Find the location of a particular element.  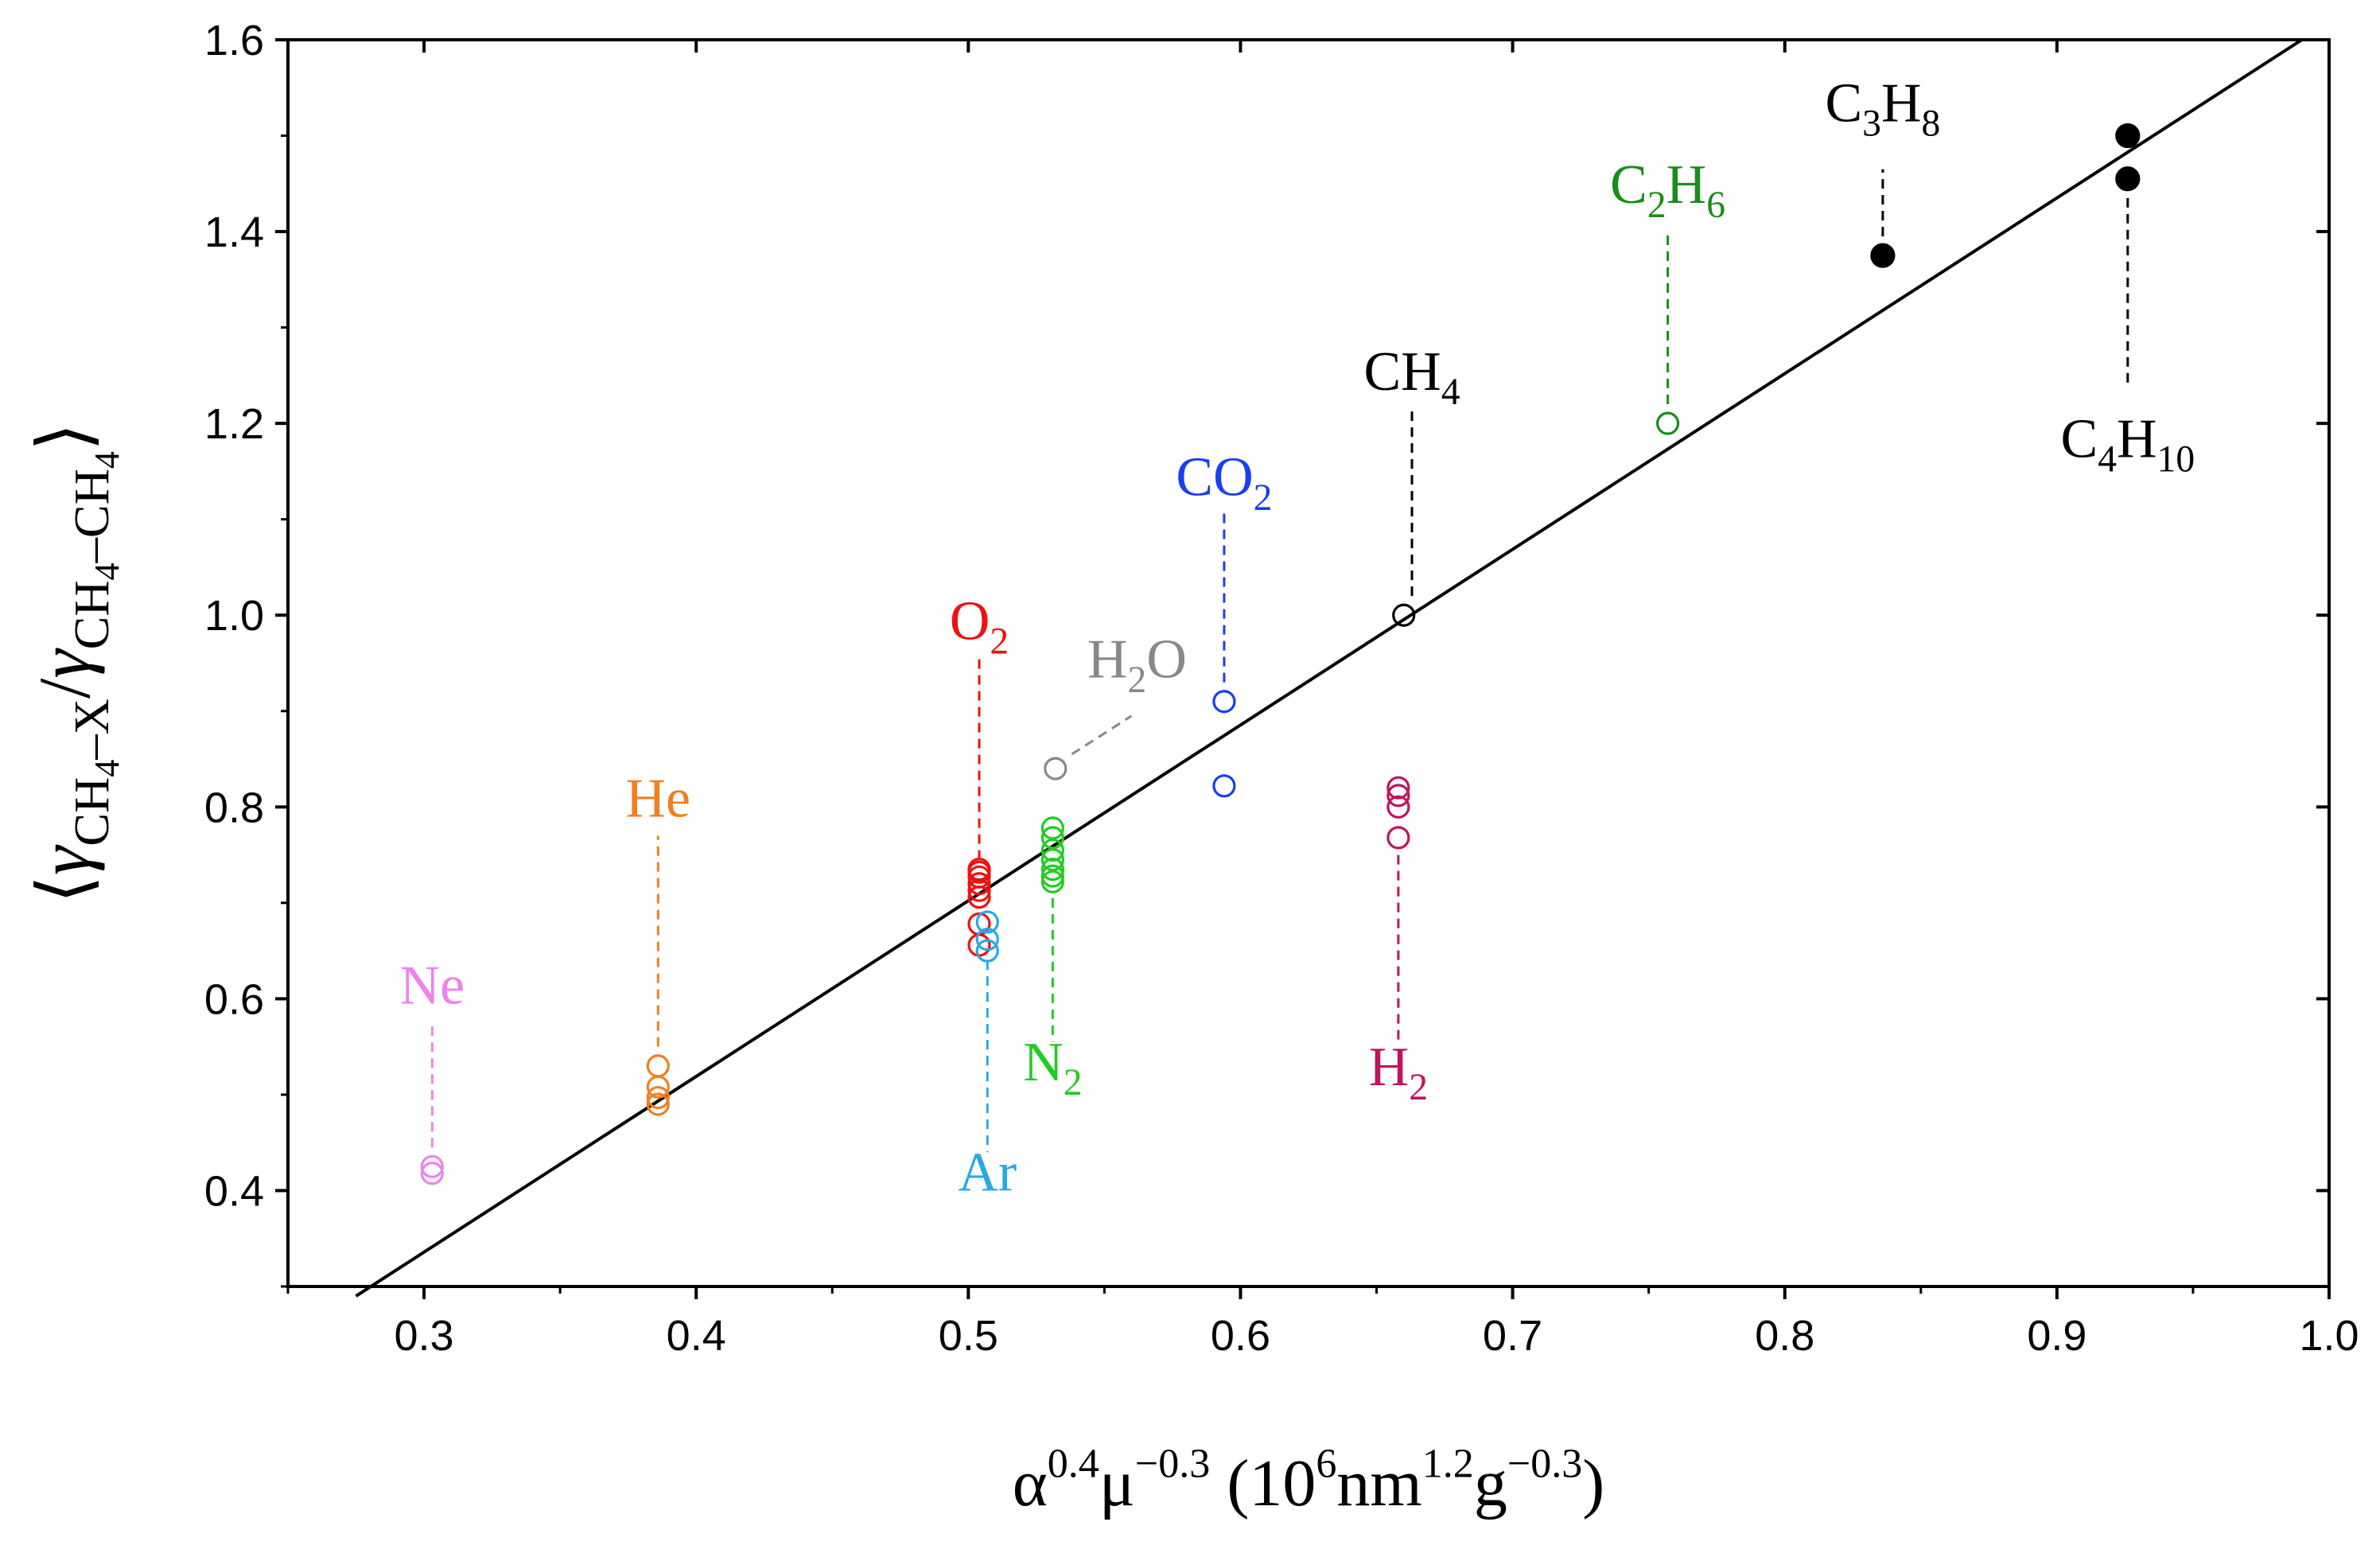

leader-line-h2o is located at coordinates (1102, 735).